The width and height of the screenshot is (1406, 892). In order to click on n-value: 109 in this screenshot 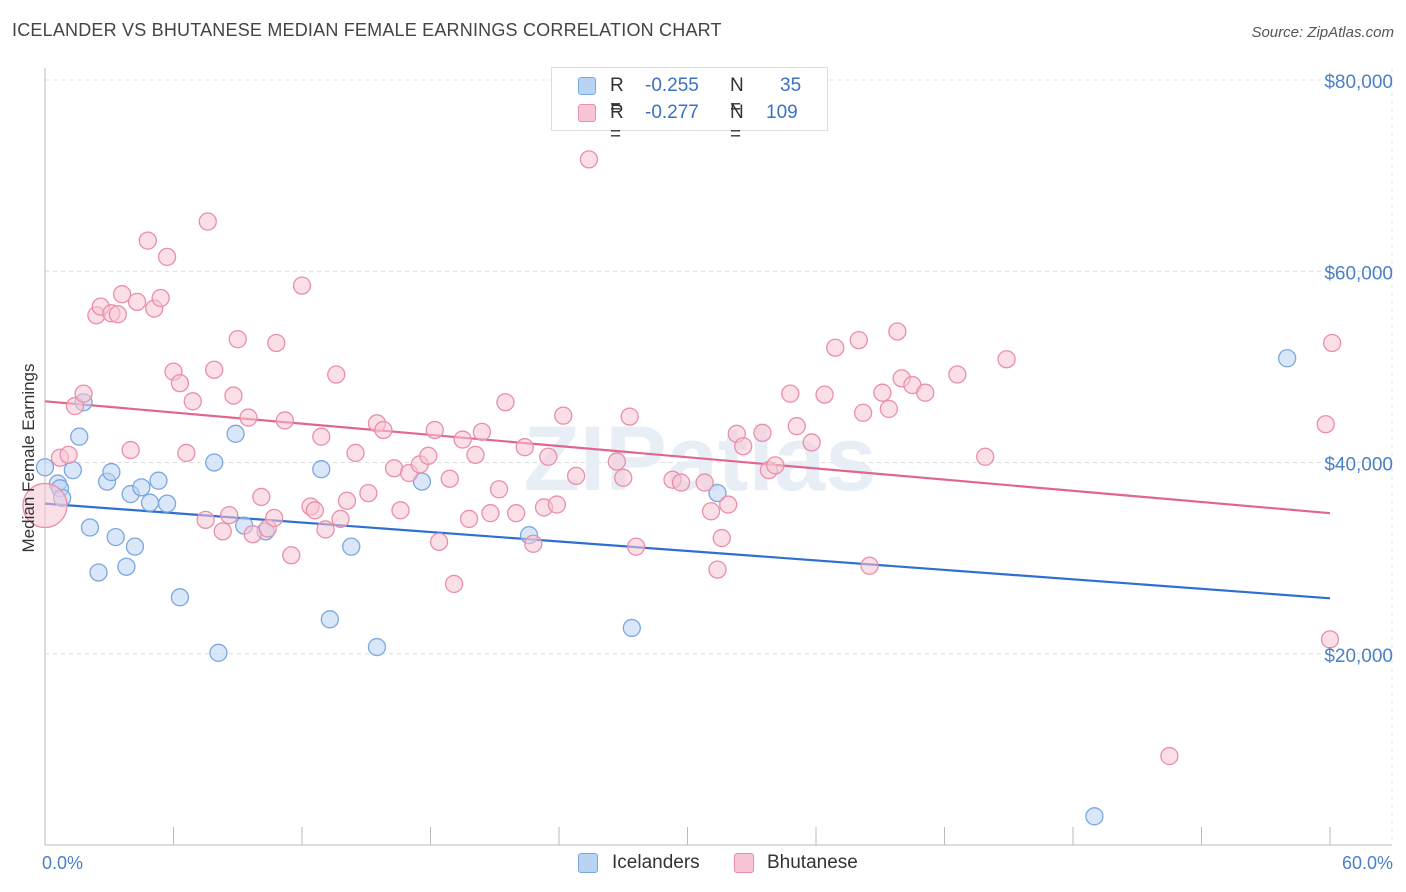, I will do `click(782, 112)`.